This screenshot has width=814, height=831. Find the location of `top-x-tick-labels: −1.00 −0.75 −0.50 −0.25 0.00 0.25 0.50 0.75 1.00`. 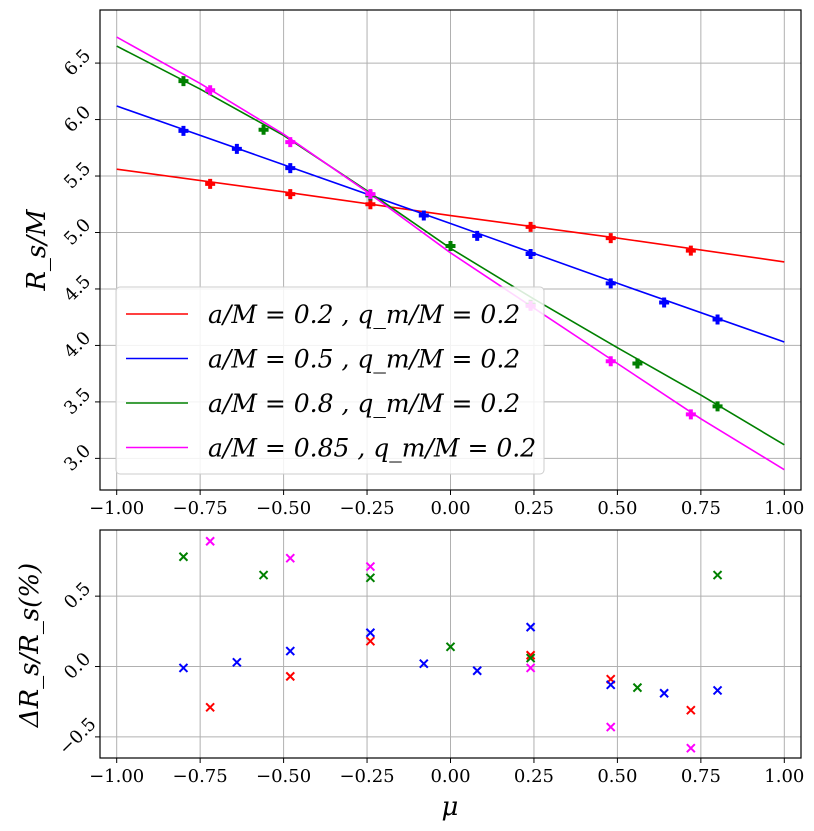

top-x-tick-labels: −1.00 −0.75 −0.50 −0.25 0.00 0.25 0.50 0.75 1.00 is located at coordinates (446, 508).